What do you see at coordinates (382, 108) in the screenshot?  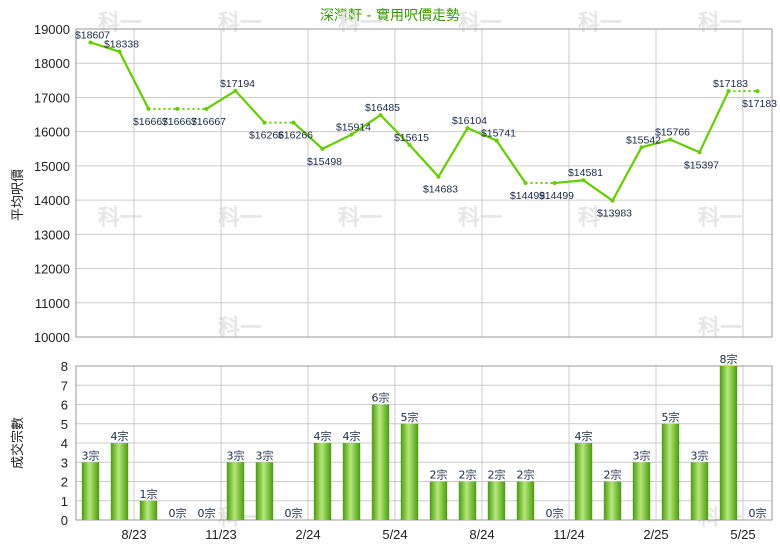 I see `price-data-label: $16485` at bounding box center [382, 108].